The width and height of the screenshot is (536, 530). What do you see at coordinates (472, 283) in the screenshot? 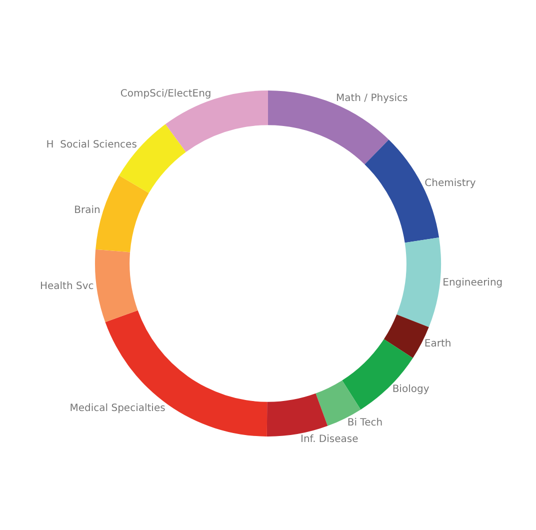
I see `slice-label: Engineering` at bounding box center [472, 283].